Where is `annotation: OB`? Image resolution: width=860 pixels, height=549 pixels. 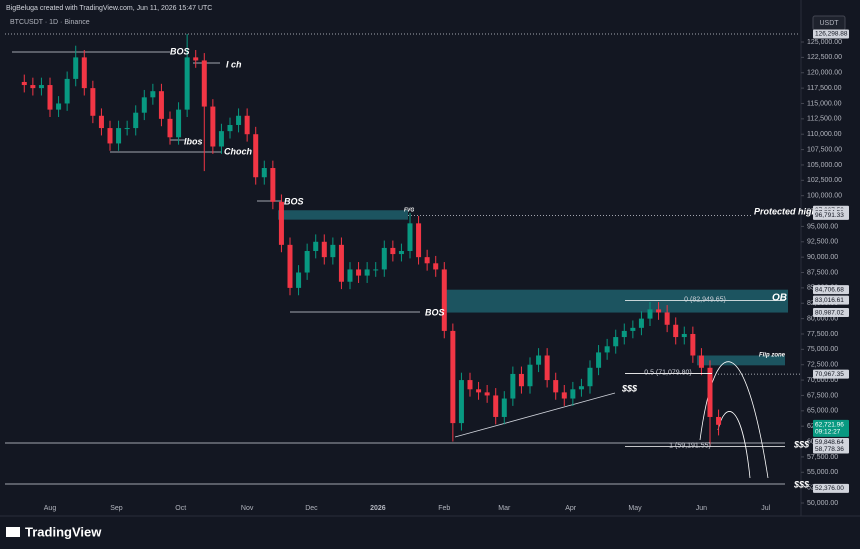 annotation: OB is located at coordinates (779, 298).